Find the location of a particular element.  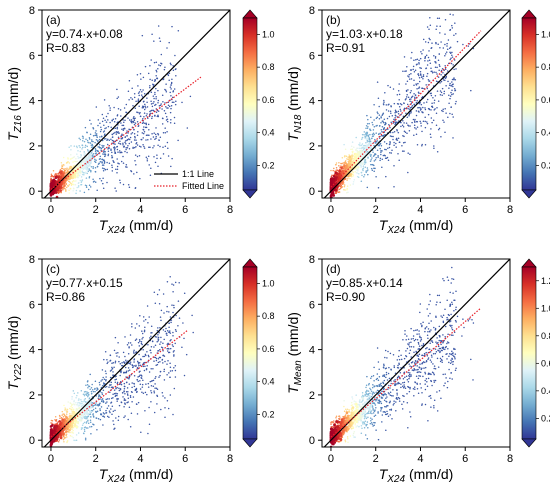

y-tick-label: 2 is located at coordinates (32, 396).